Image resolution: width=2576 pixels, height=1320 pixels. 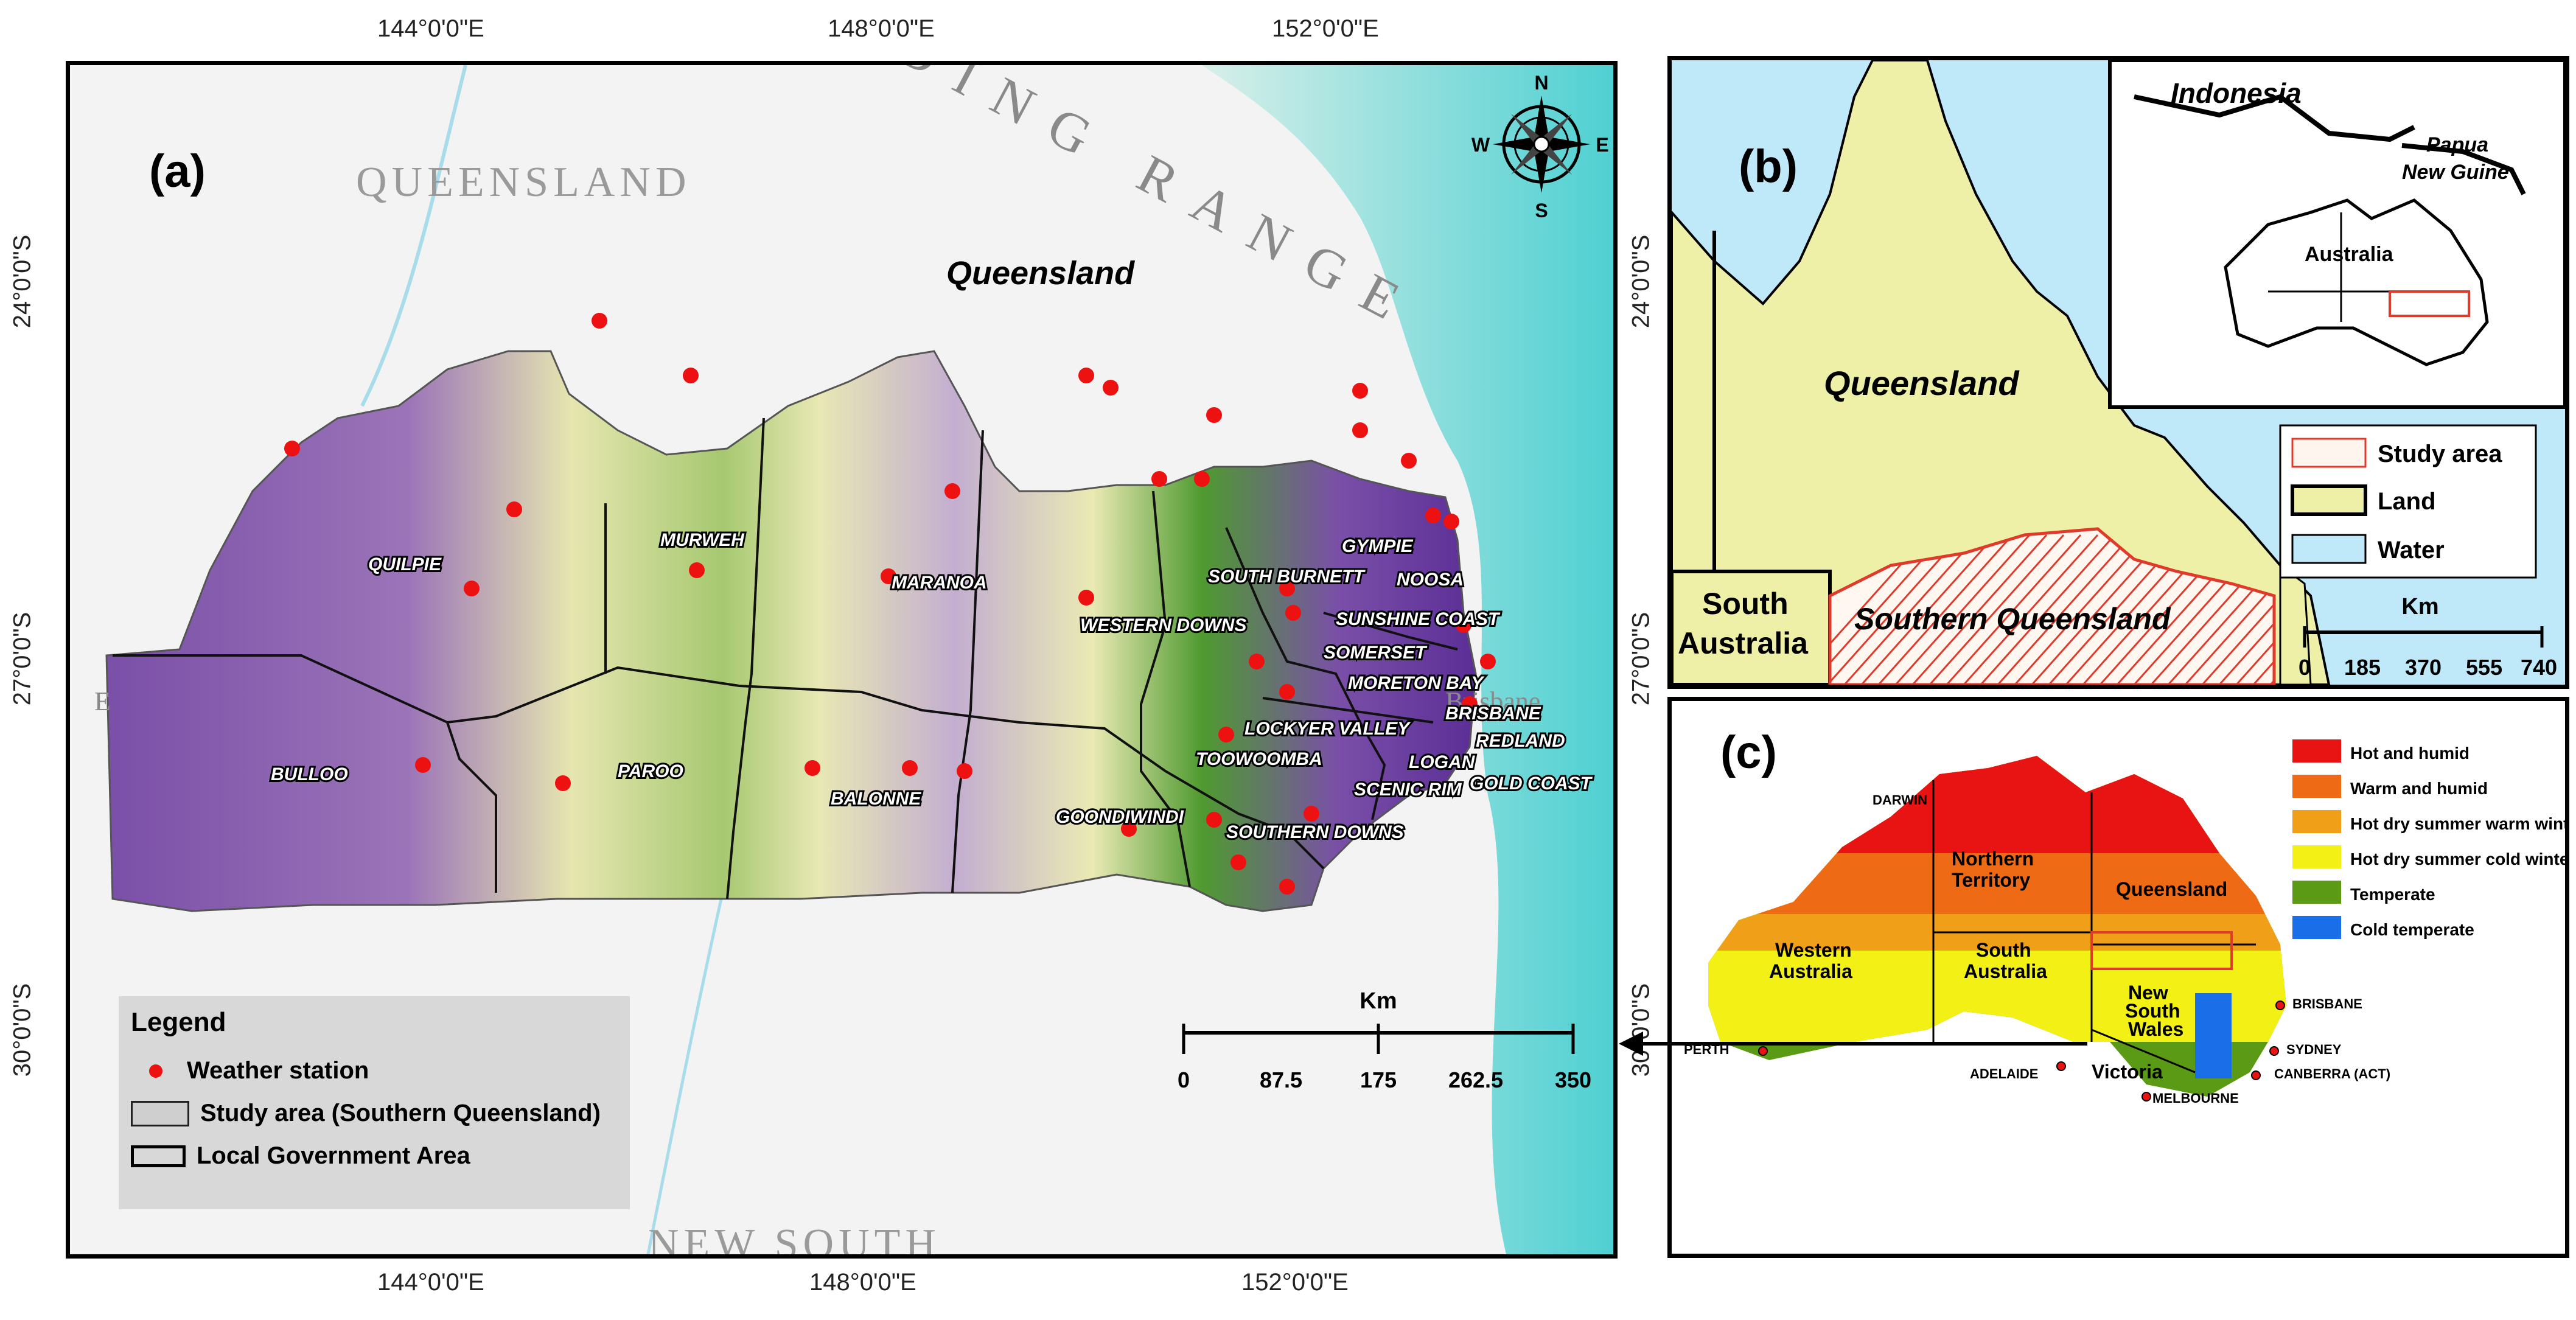 What do you see at coordinates (1541, 83) in the screenshot?
I see `compass-n: N` at bounding box center [1541, 83].